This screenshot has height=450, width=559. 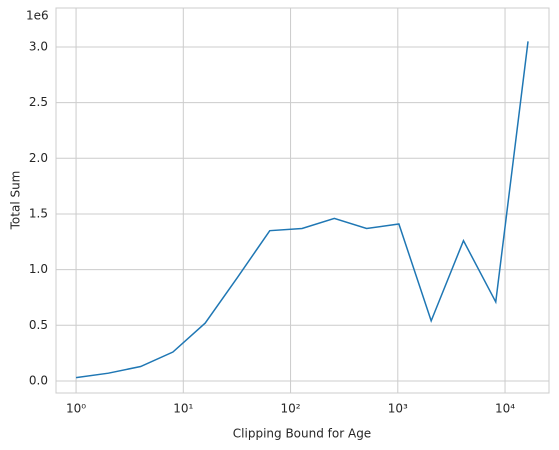 I want to click on y-offset-label: 1e6, so click(x=37, y=16).